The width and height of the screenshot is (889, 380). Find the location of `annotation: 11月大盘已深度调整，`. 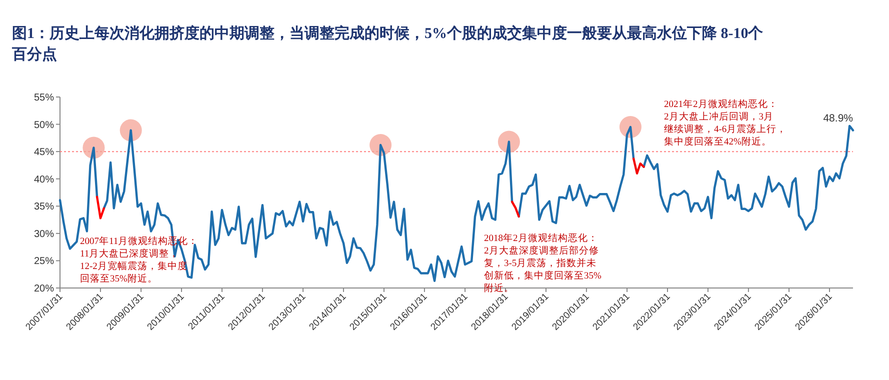

annotation: 11月大盘已深度调整， is located at coordinates (130, 254).